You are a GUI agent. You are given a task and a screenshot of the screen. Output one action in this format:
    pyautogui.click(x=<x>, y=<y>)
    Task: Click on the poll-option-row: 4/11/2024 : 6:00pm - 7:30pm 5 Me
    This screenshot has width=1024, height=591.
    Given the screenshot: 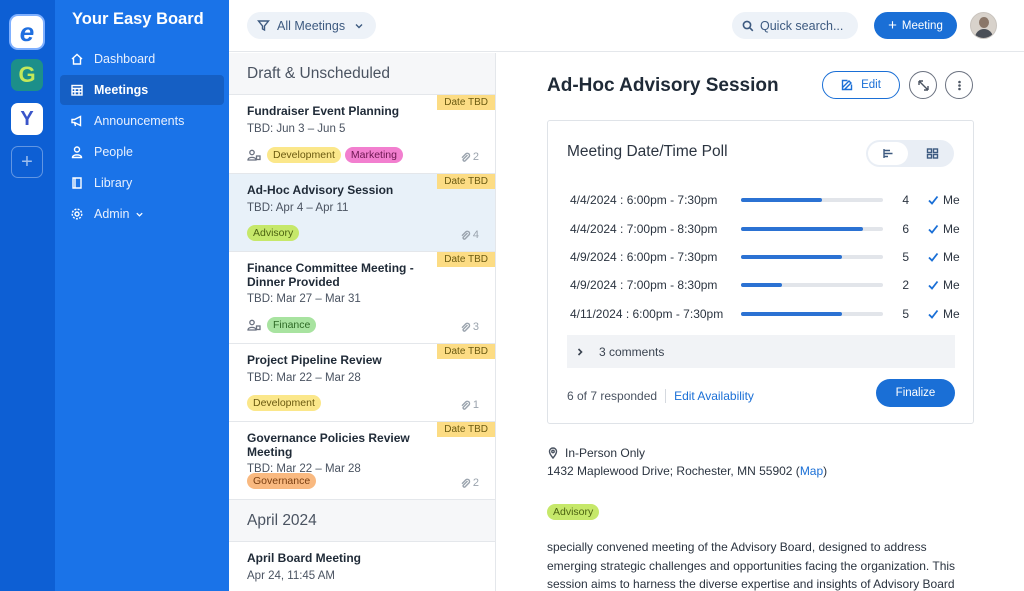 What is the action you would take?
    pyautogui.click(x=767, y=314)
    